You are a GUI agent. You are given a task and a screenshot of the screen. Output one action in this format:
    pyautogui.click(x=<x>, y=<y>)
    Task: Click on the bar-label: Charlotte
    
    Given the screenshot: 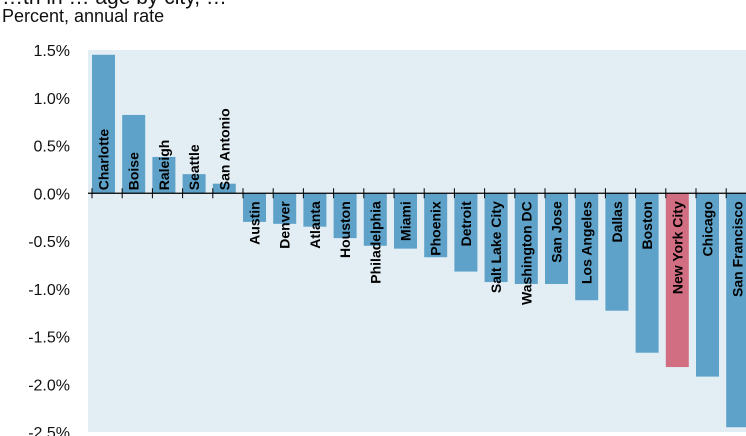 What is the action you would take?
    pyautogui.click(x=104, y=160)
    